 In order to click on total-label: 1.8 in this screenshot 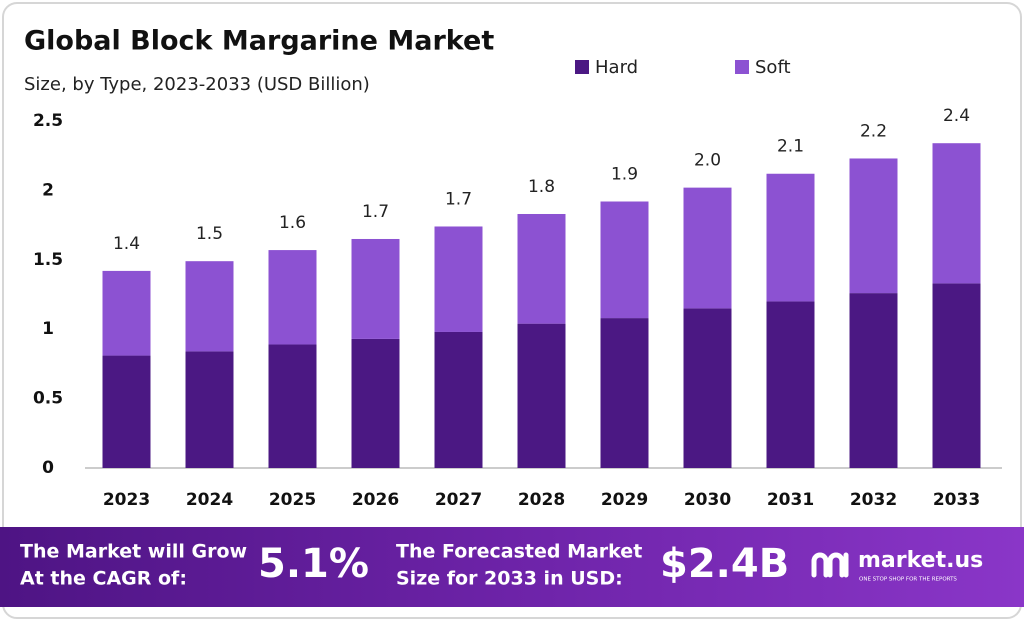, I will do `click(541, 187)`.